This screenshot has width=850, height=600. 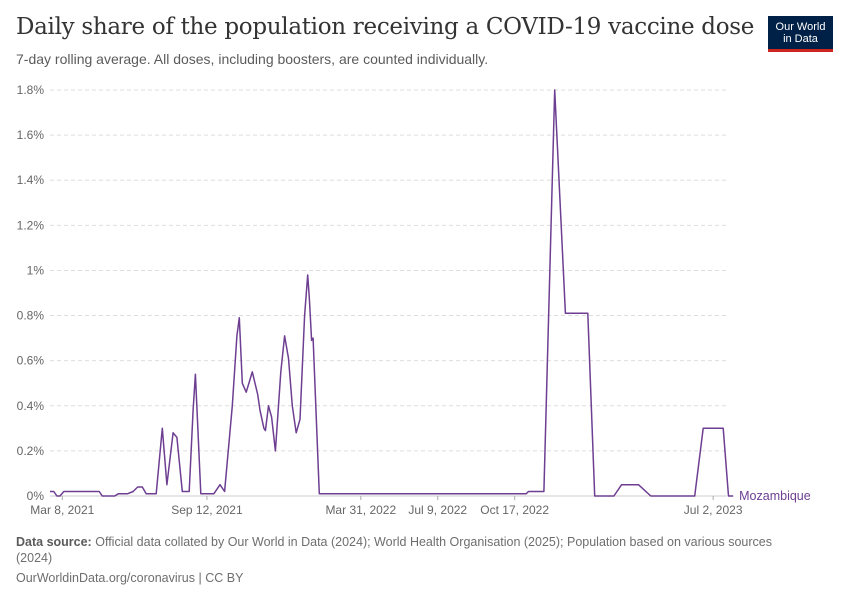 I want to click on x-tick-label: Oct 17, 2022, so click(x=514, y=510).